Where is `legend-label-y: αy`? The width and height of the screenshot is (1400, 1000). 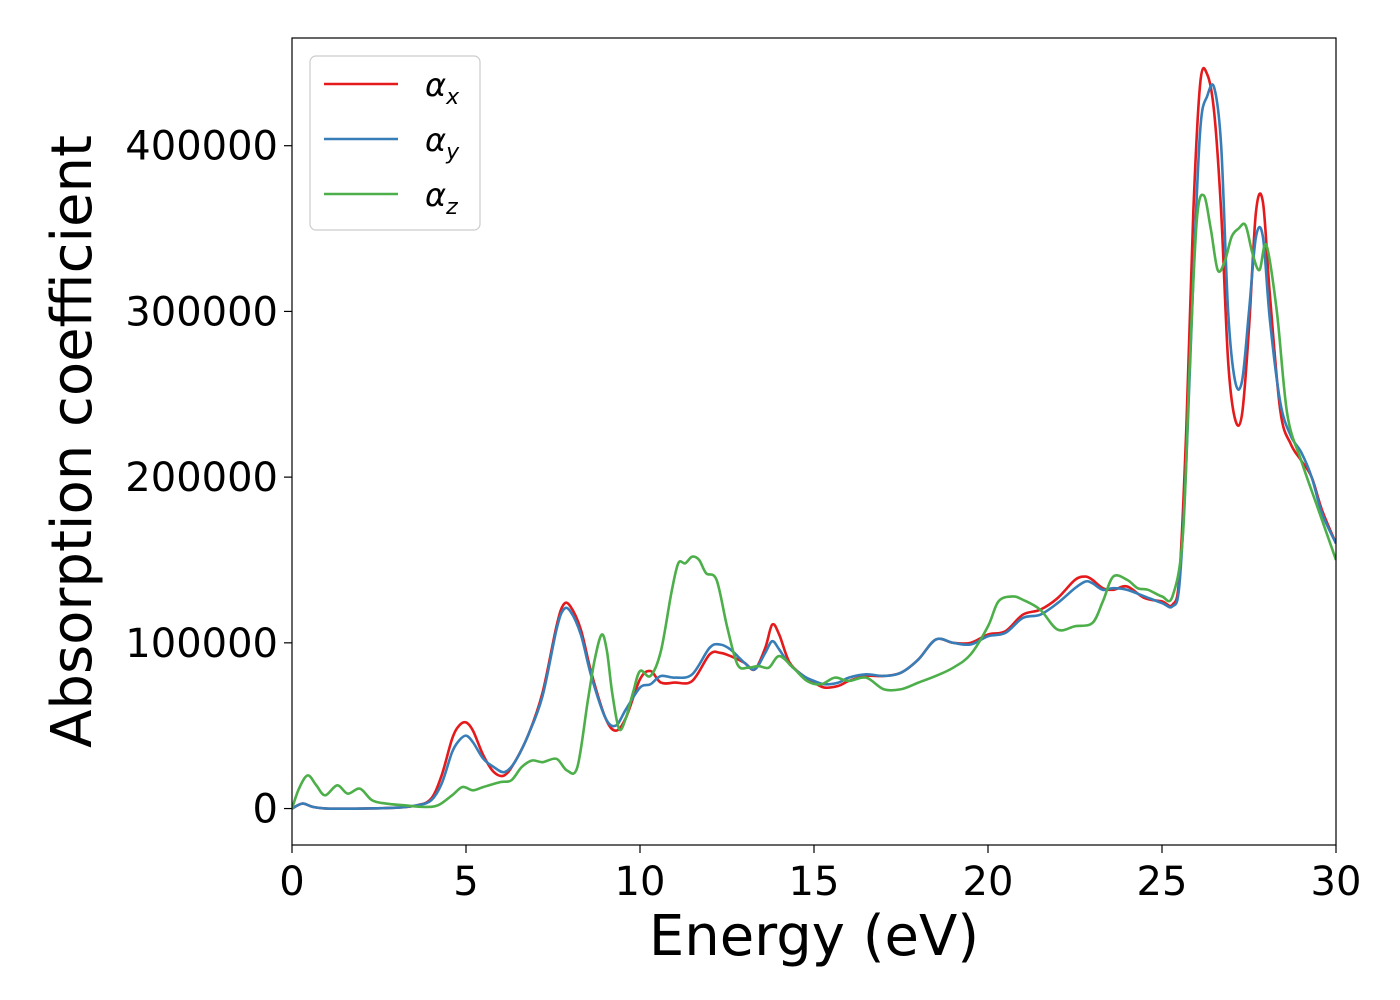 legend-label-y: αy is located at coordinates (442, 143).